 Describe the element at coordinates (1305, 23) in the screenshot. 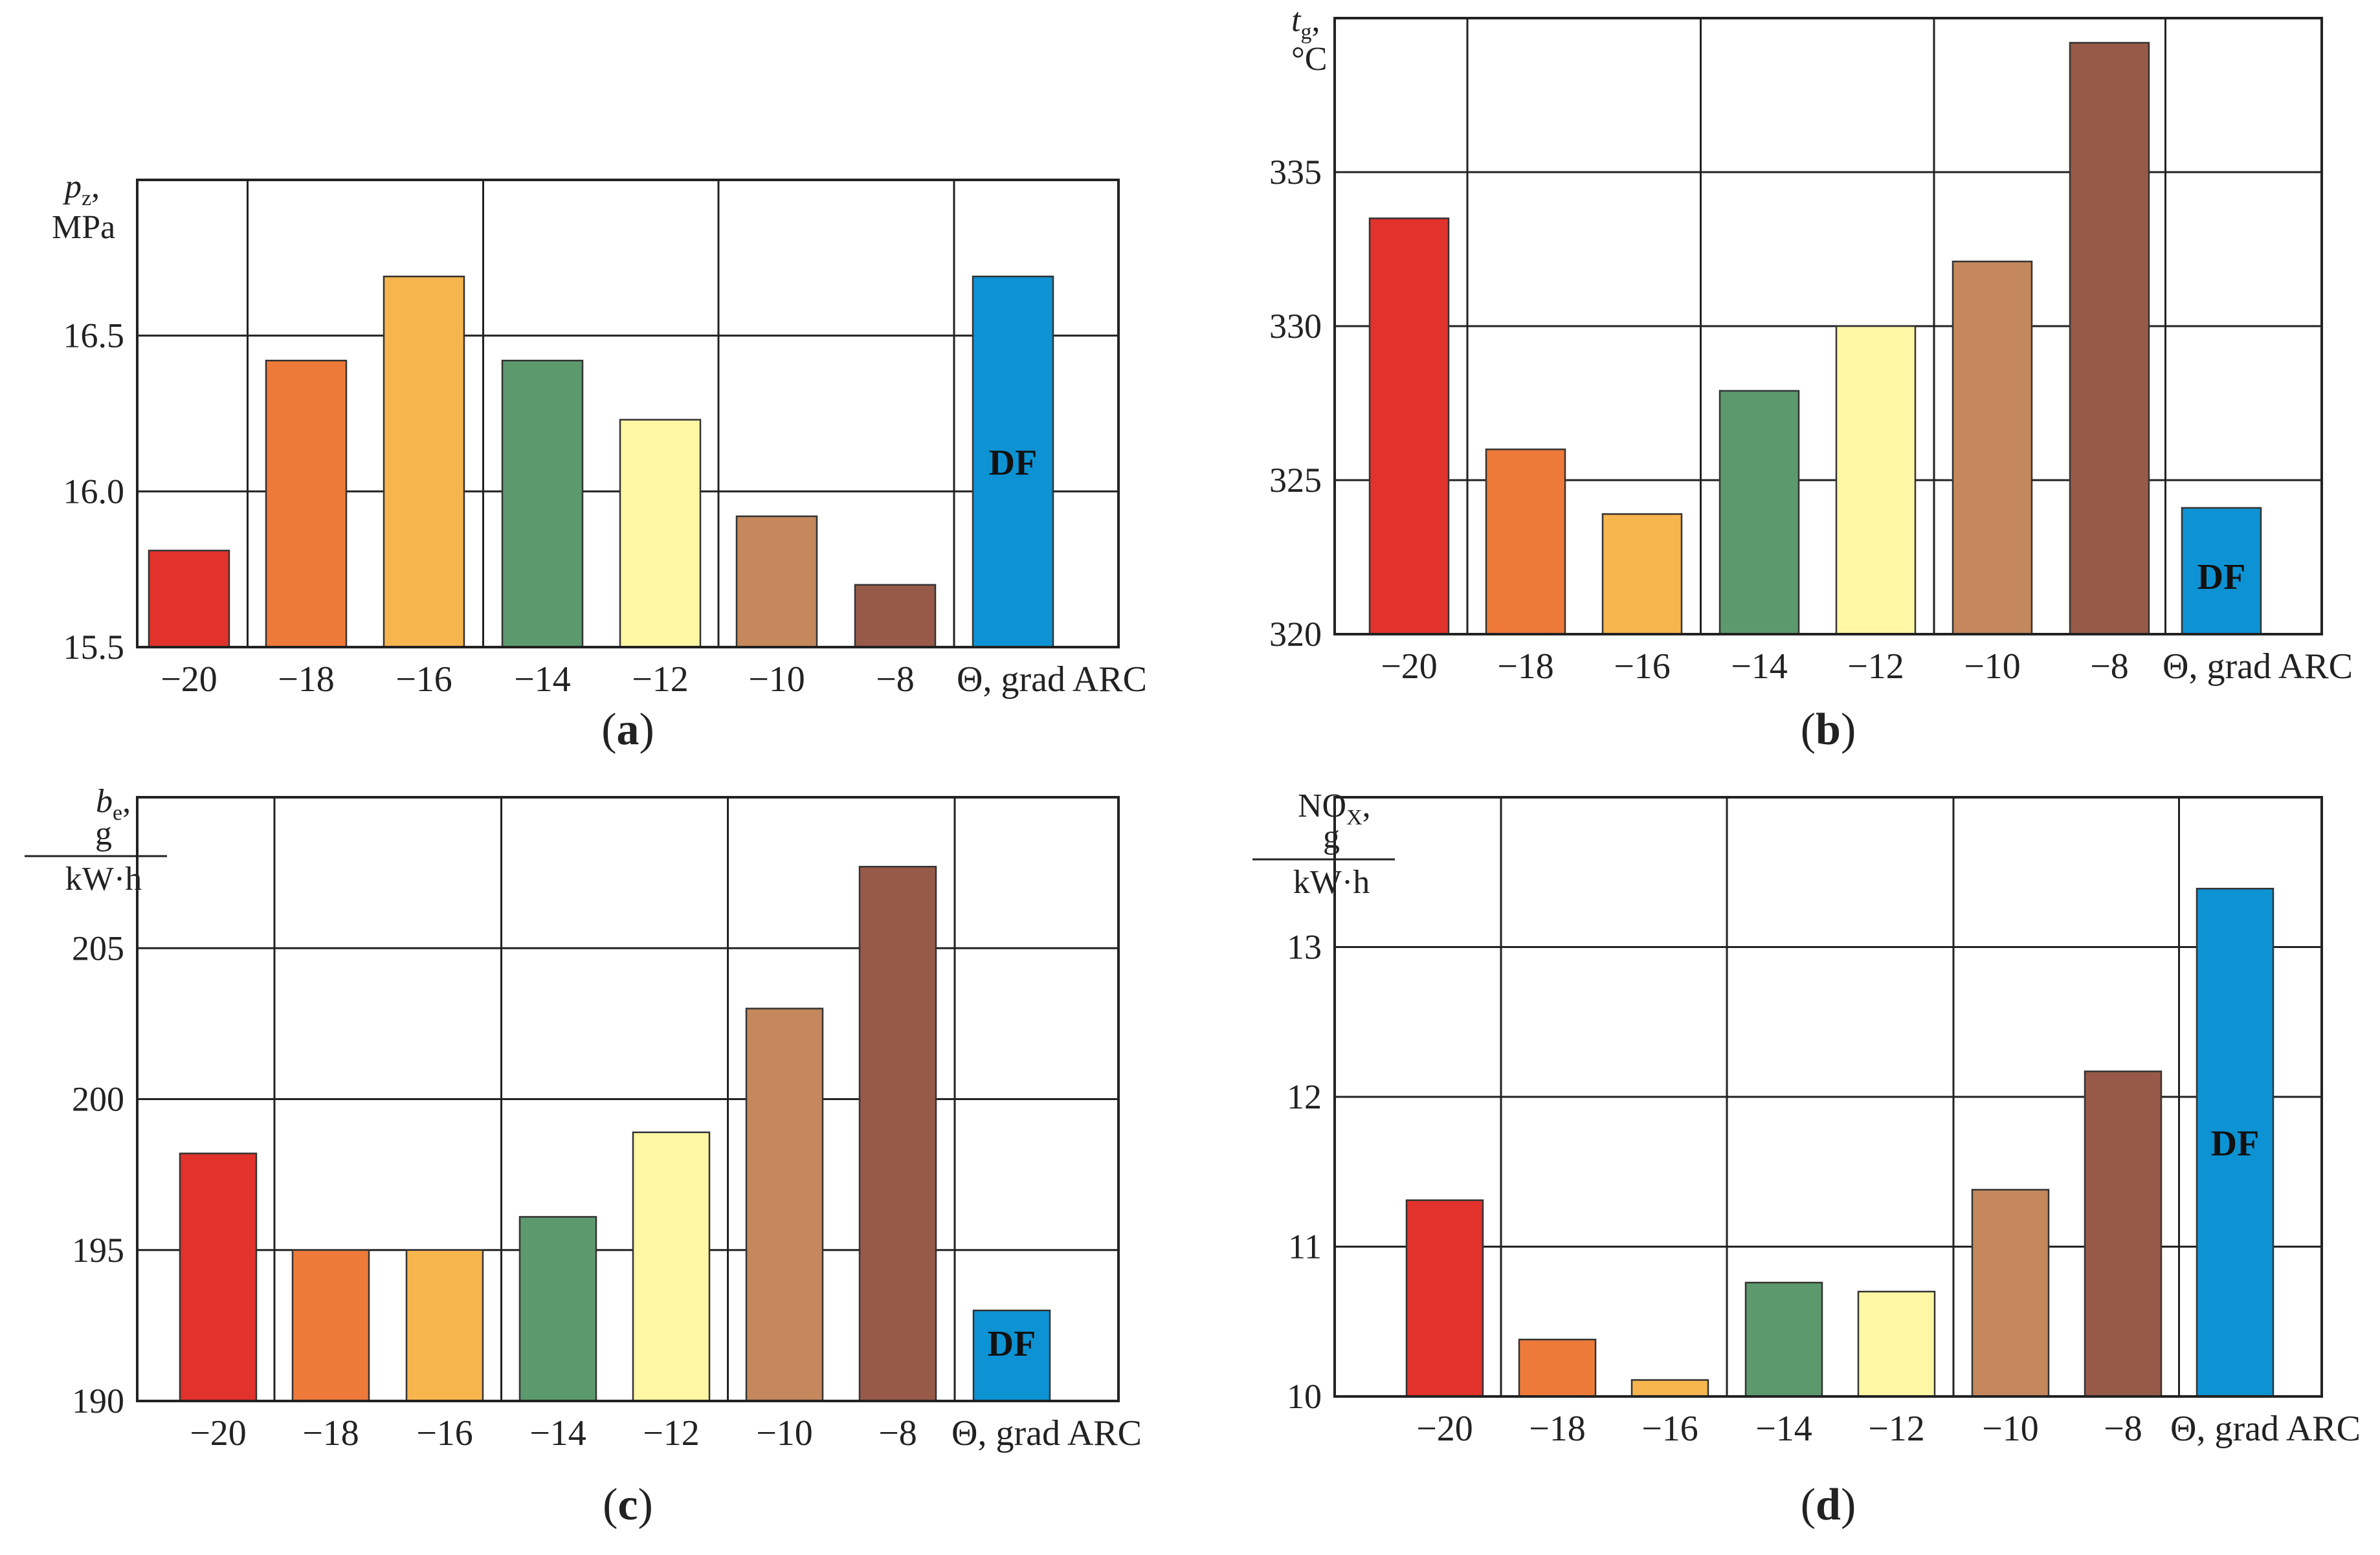

I see `y-axis-label: tg,` at that location.